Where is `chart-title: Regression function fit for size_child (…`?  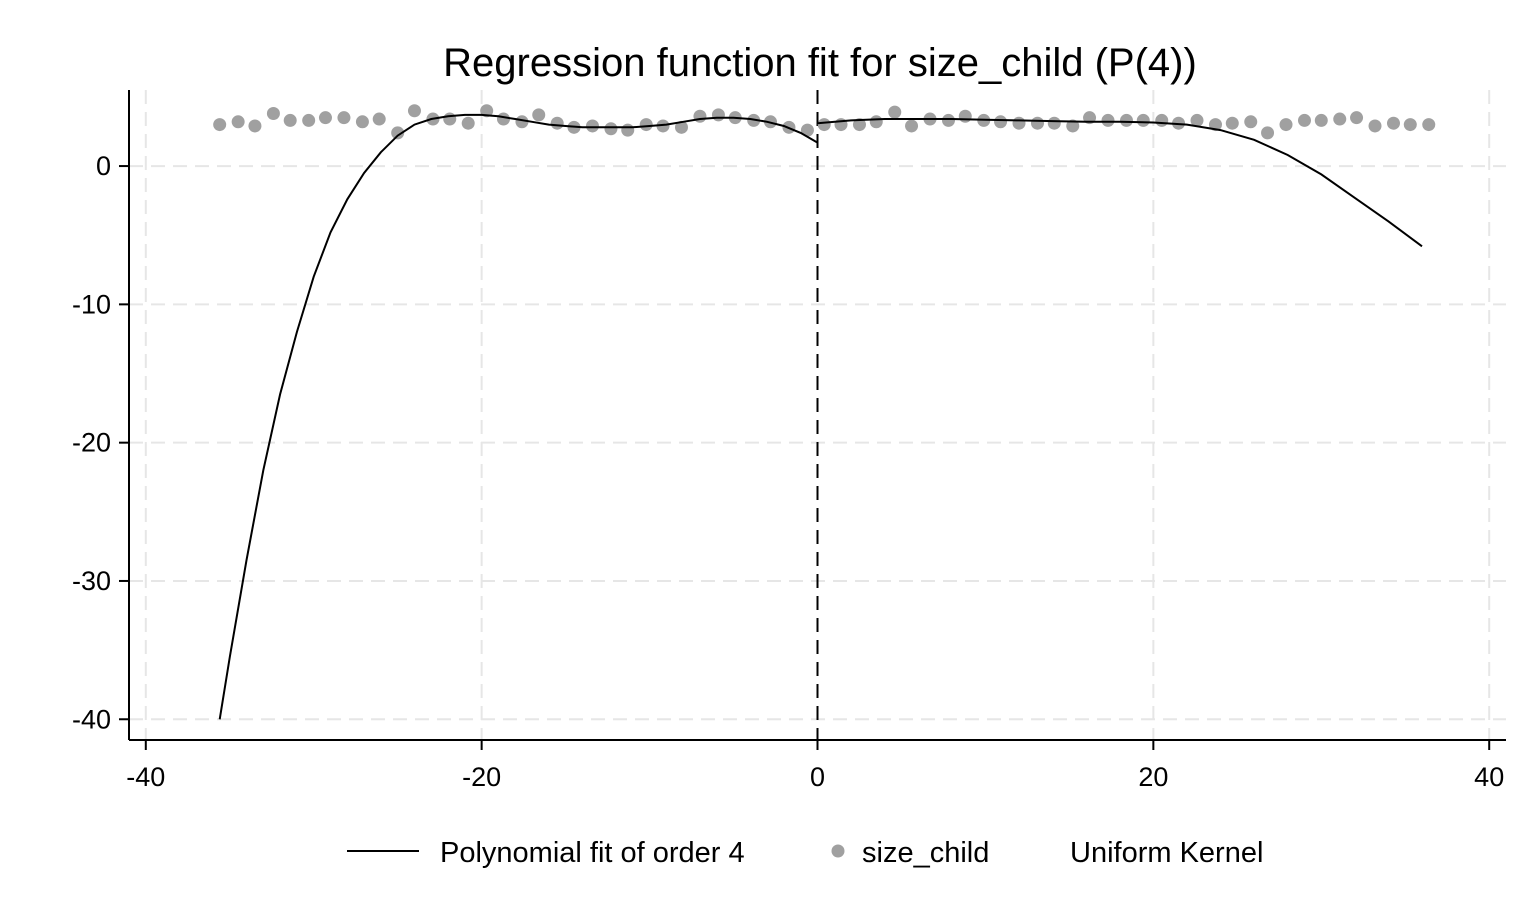
chart-title: Regression function fit for size_child (… is located at coordinates (820, 63).